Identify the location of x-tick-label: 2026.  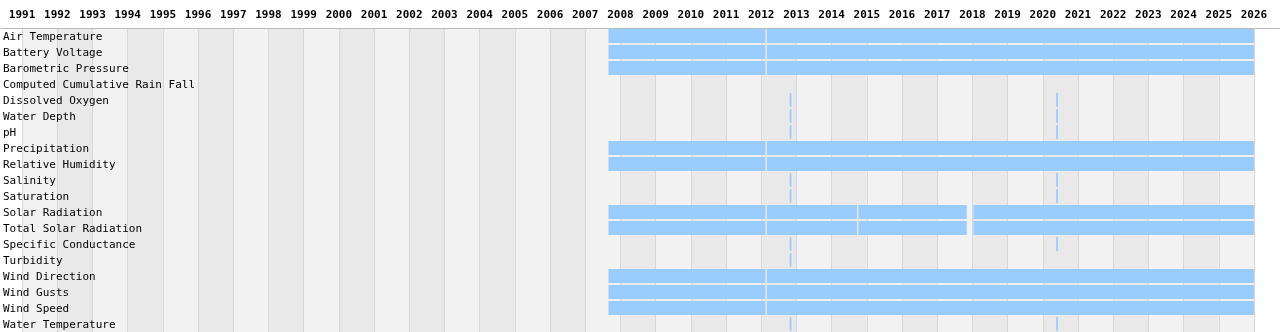
(1254, 14).